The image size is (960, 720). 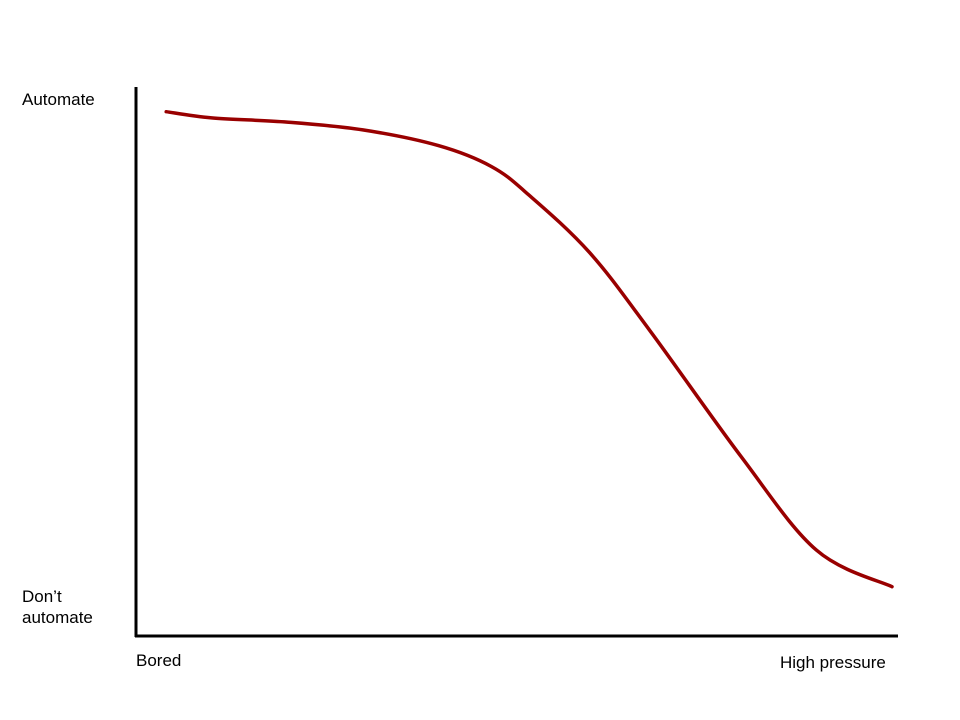 I want to click on y-axis-bottom-label-line2: automate, so click(x=57, y=617).